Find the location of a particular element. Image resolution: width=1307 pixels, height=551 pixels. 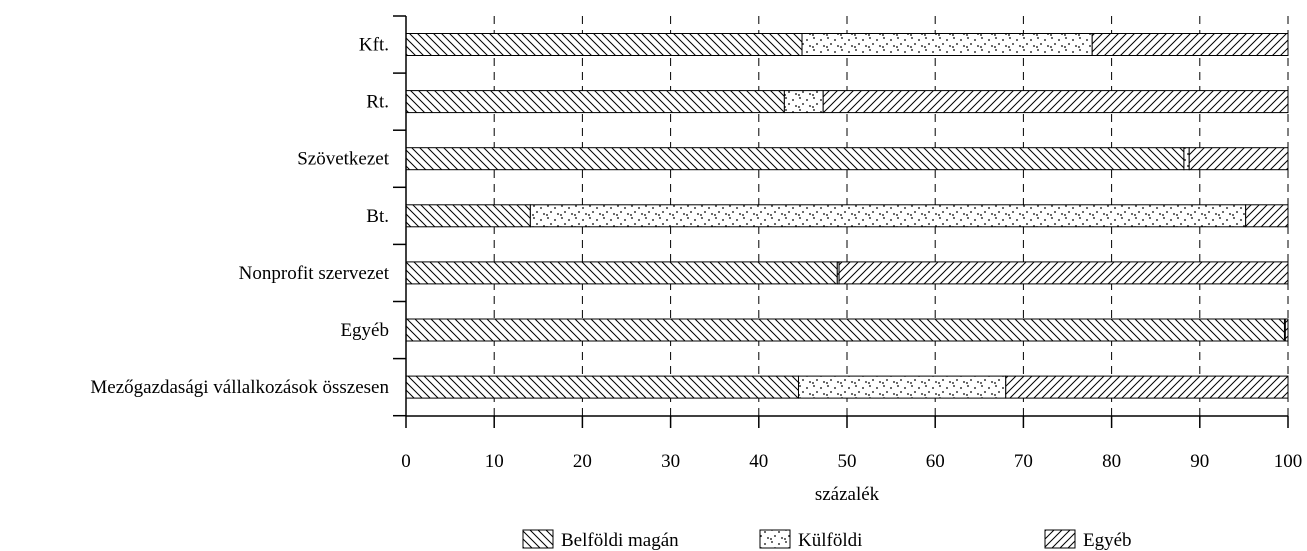

bar-egyeb-belfoldi-magan is located at coordinates (845, 330).